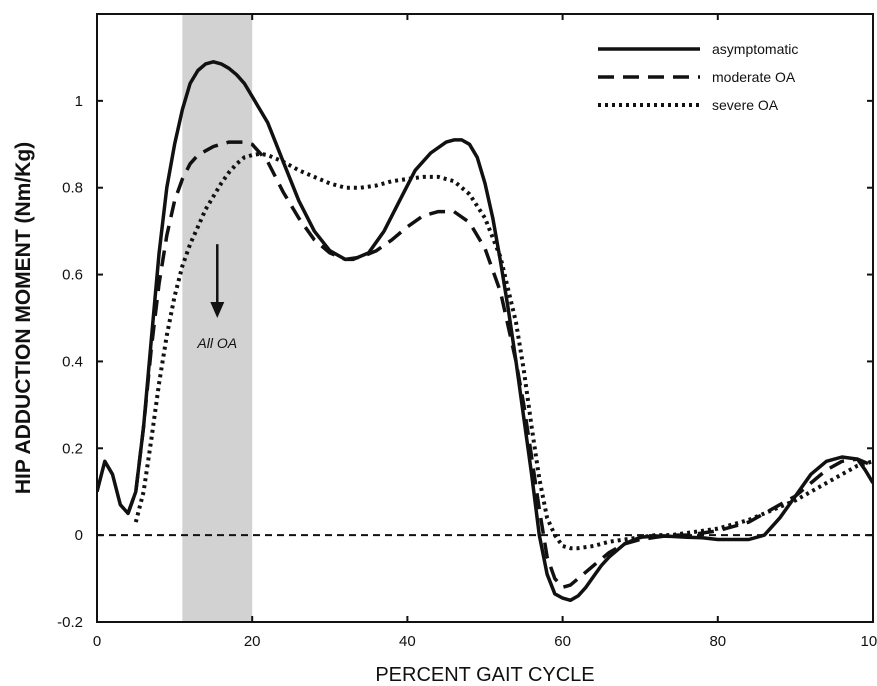 This screenshot has width=877, height=686. Describe the element at coordinates (72, 275) in the screenshot. I see `y-tick-label: 0.6` at that location.